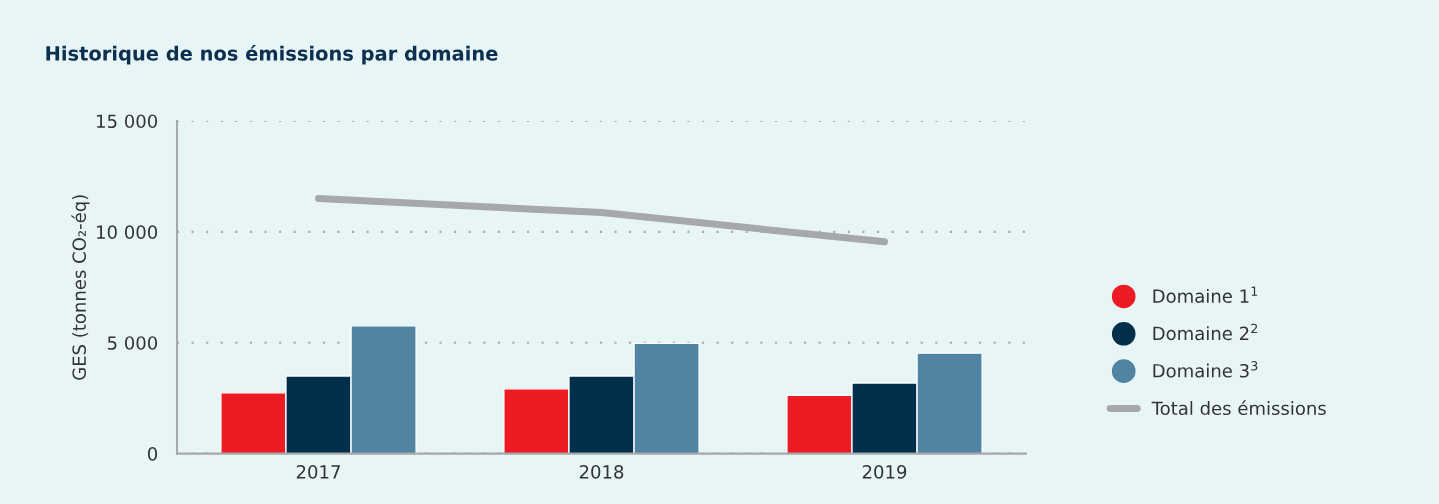  Describe the element at coordinates (1238, 408) in the screenshot. I see `legend-label: Total des émissions` at that location.